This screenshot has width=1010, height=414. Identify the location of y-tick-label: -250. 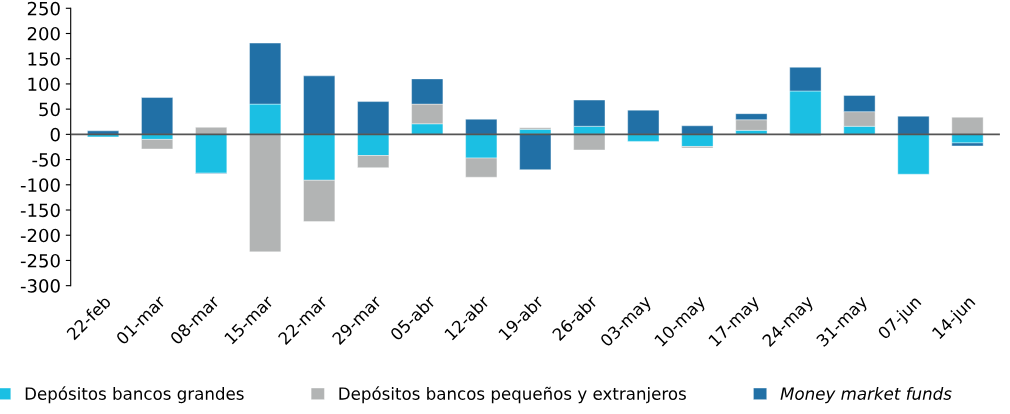
(40, 260).